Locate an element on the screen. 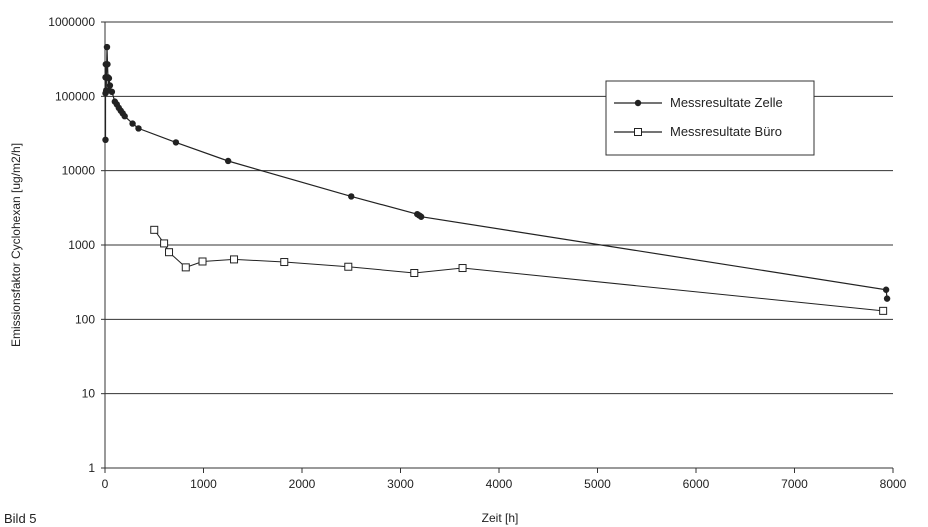  legend-label-buero: Messresultate Büro is located at coordinates (726, 131).